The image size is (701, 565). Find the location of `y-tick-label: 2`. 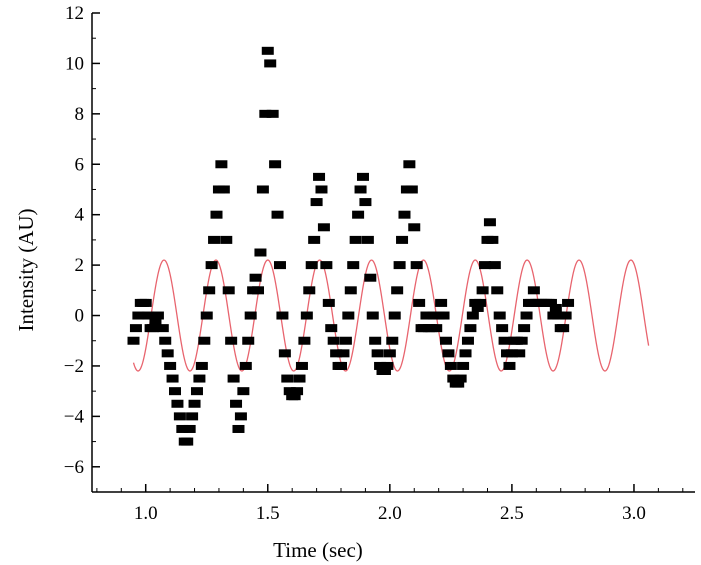

y-tick-label: 2 is located at coordinates (80, 265).